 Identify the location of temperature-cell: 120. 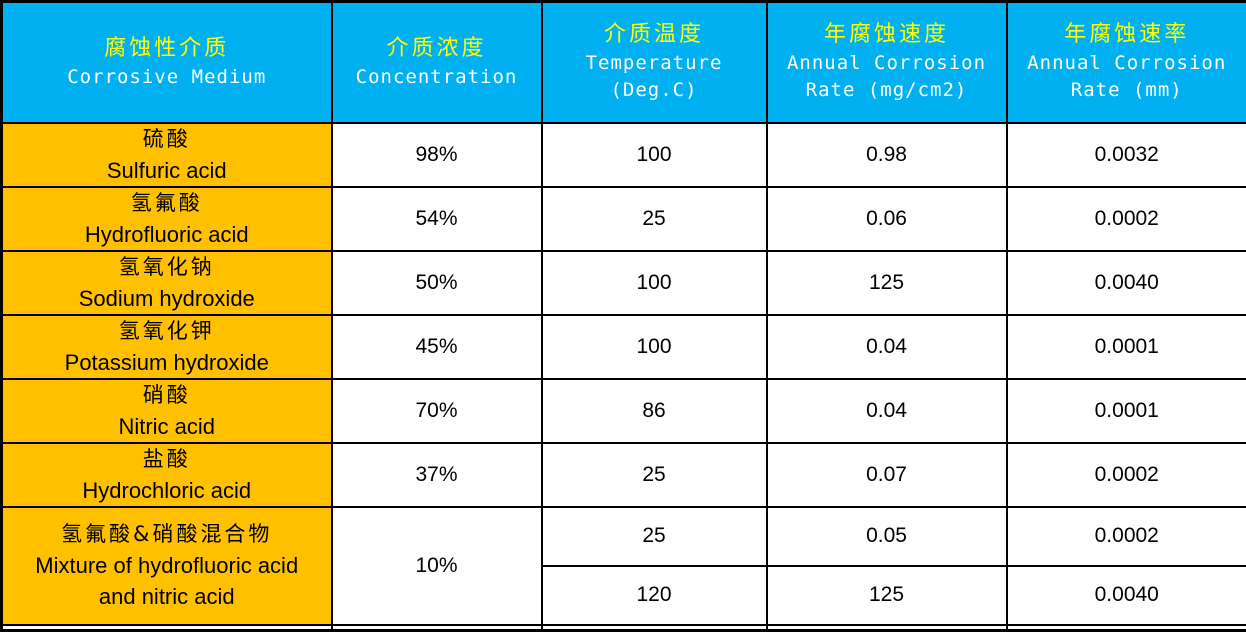
(654, 595).